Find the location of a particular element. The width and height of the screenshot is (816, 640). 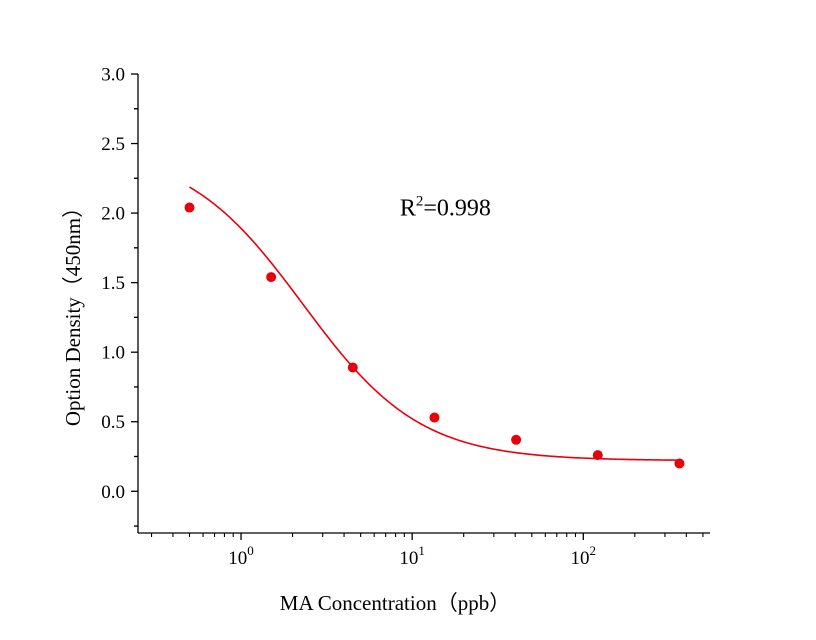

x-tick-label: 10⁰ is located at coordinates (240, 556).